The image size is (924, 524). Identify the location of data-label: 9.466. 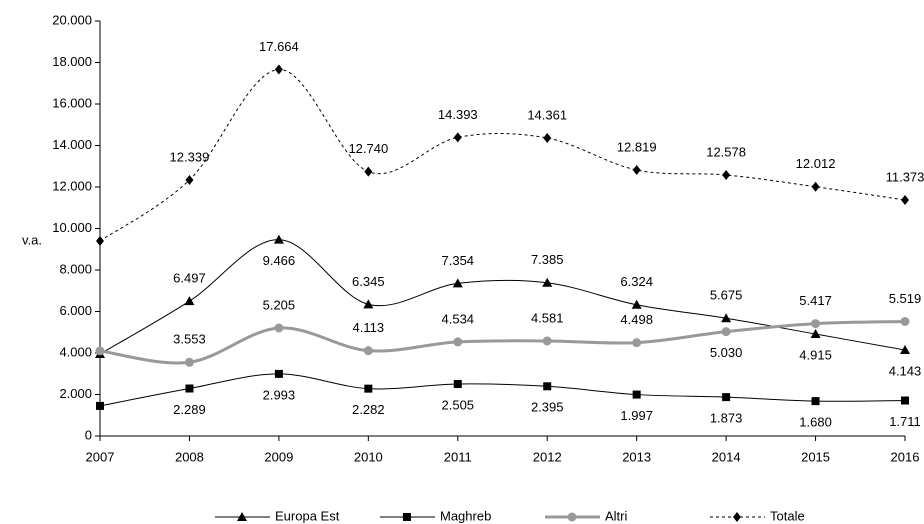
(279, 260).